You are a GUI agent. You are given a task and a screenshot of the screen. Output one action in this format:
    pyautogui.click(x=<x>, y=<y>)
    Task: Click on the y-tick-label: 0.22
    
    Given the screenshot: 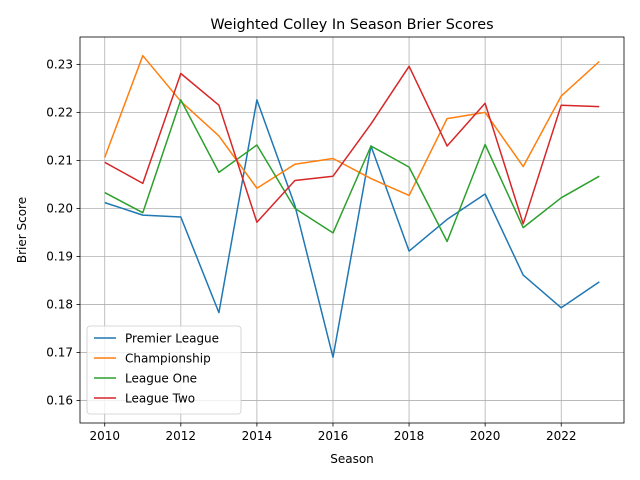 What is the action you would take?
    pyautogui.click(x=59, y=113)
    